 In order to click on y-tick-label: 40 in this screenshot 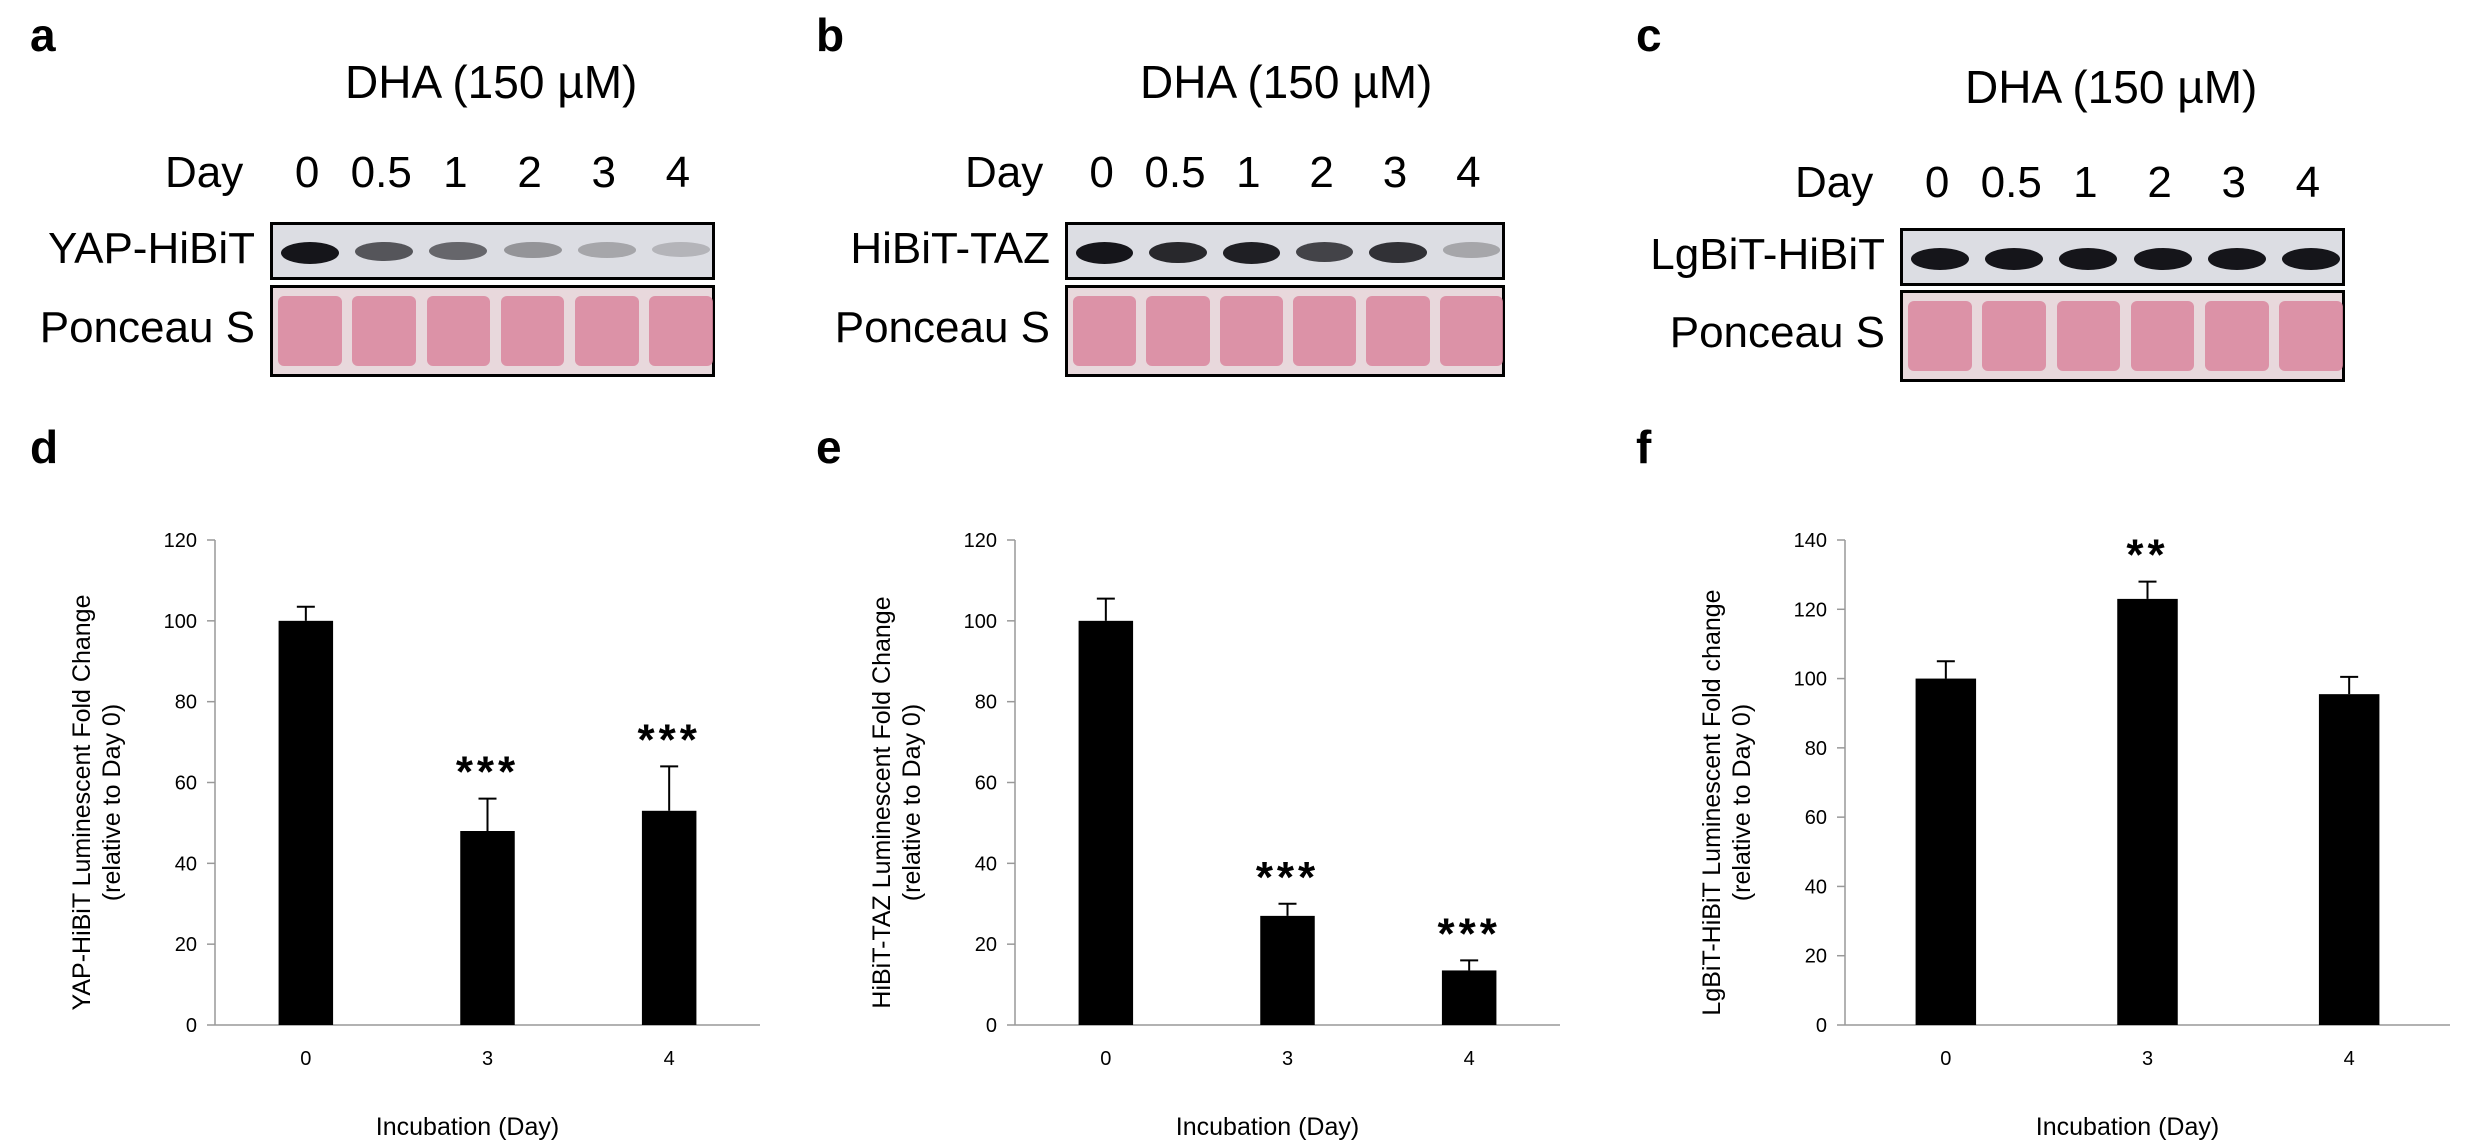, I will do `click(986, 864)`.